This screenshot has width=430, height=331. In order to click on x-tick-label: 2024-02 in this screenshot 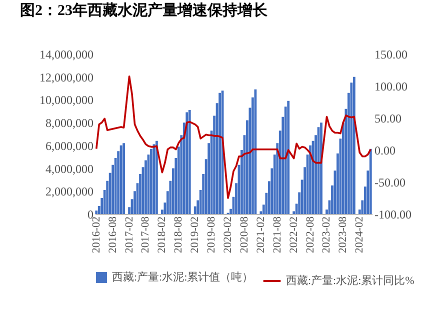, I will do `click(360, 235)`.